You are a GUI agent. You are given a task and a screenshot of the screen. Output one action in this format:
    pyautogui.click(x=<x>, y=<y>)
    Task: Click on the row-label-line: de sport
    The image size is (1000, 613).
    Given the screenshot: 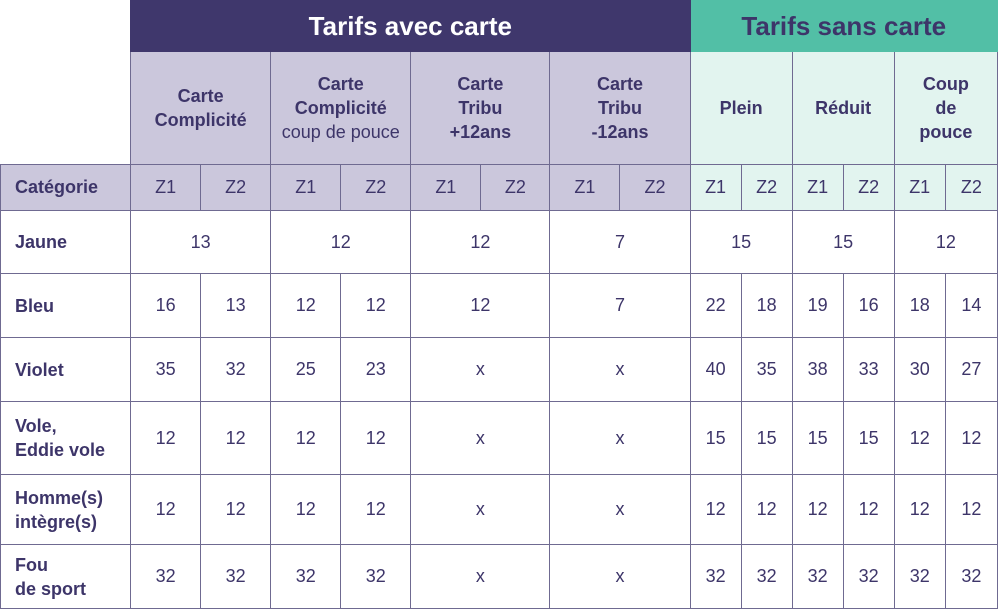 What is the action you would take?
    pyautogui.click(x=51, y=588)
    